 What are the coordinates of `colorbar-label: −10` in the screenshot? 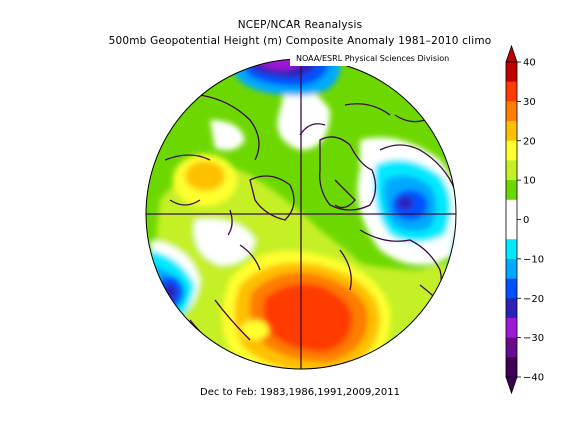 It's located at (533, 259).